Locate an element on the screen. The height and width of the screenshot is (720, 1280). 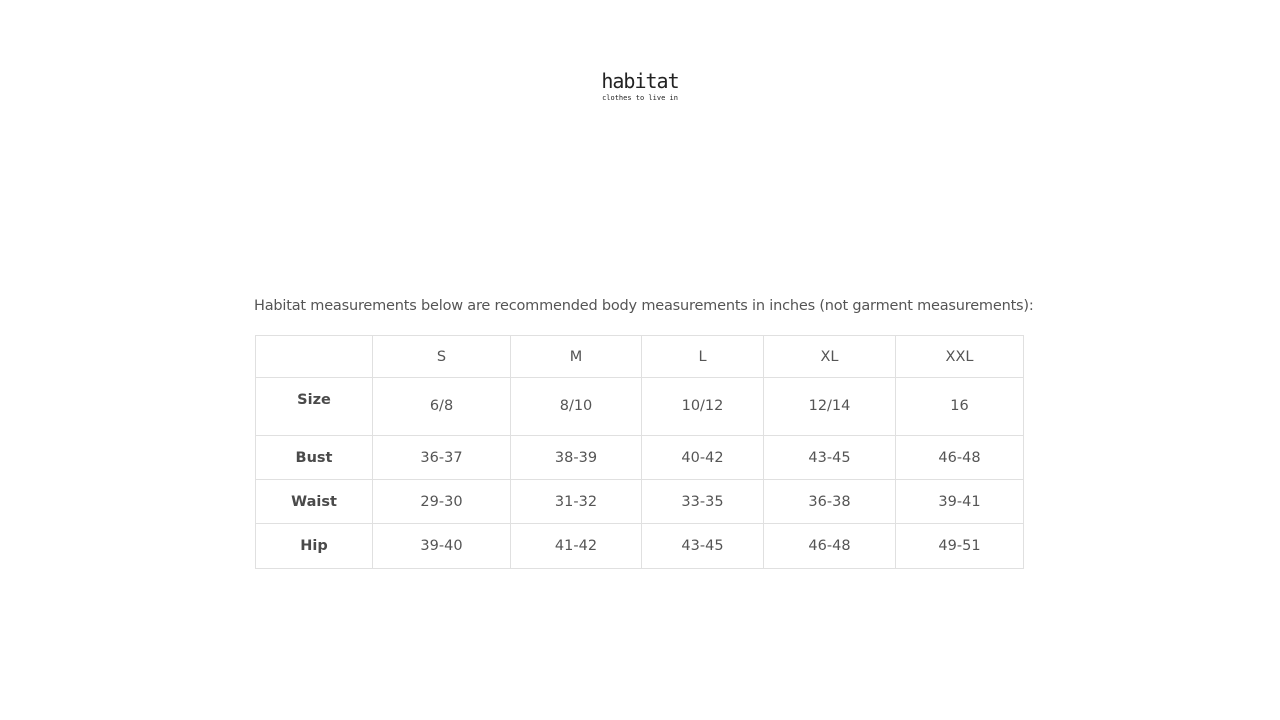
table-header-row: S M L XL XXL is located at coordinates (639, 356).